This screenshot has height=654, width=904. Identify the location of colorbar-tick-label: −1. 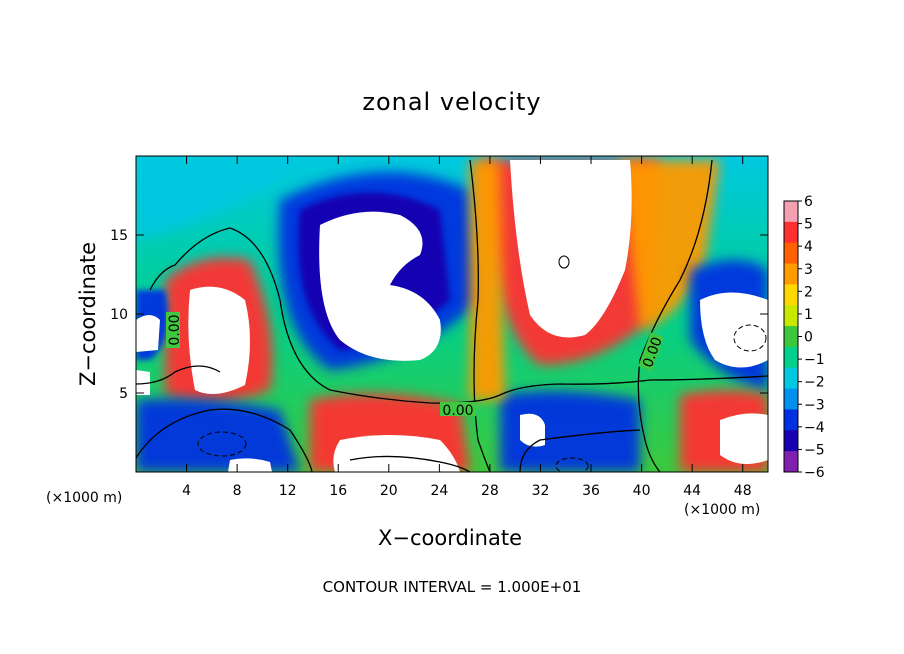
(814, 360).